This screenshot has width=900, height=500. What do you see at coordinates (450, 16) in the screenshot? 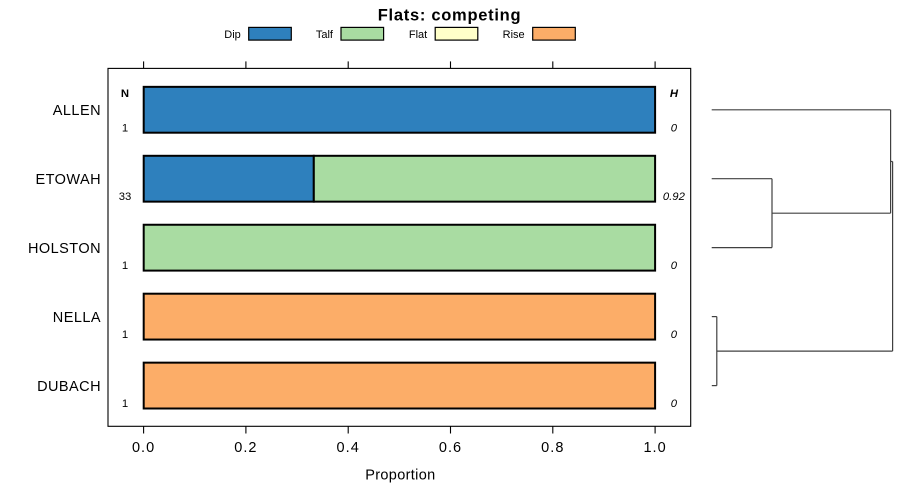
I see `svg-text: Flats: competing` at bounding box center [450, 16].